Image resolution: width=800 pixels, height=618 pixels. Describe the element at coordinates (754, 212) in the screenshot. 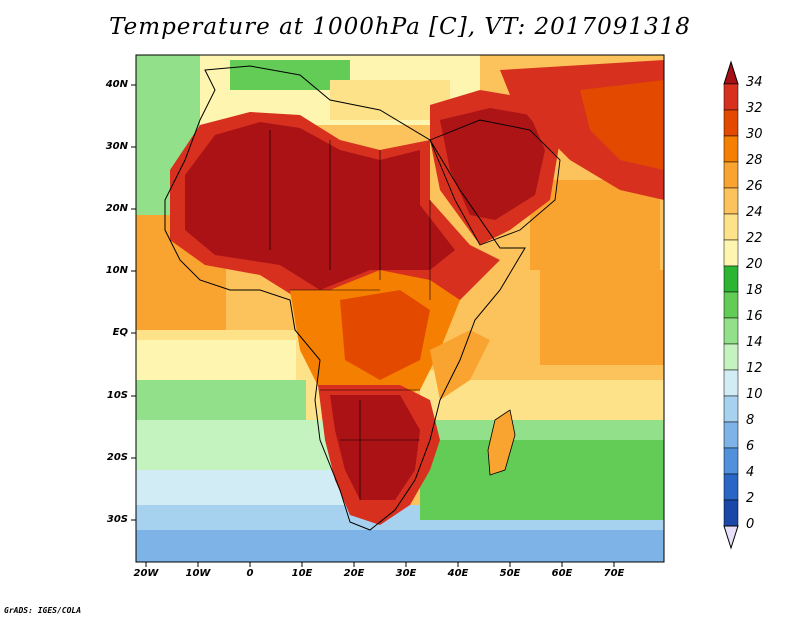

I see `colorbar-label: 24` at that location.